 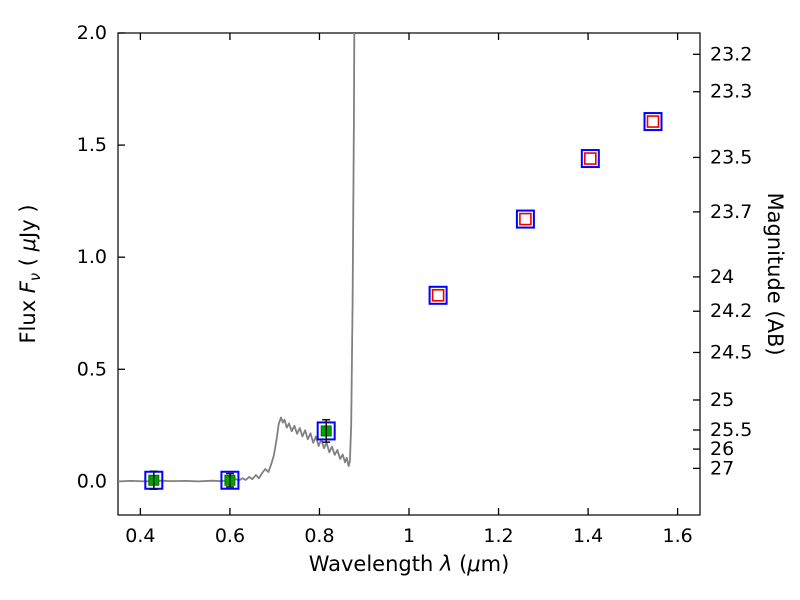 I want to click on x-axis-label-text: Wavelength, so click(x=374, y=564).